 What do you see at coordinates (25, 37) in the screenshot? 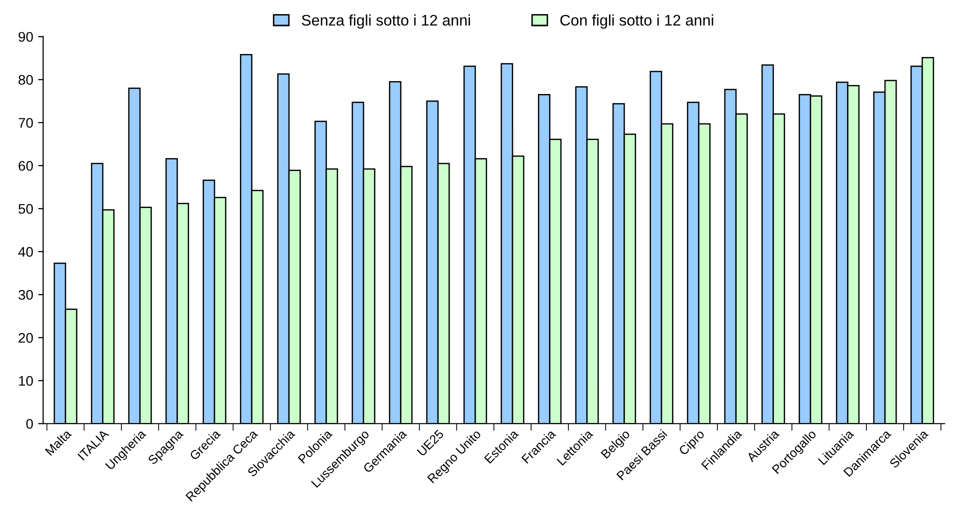
I see `y-tick-label: 90` at bounding box center [25, 37].